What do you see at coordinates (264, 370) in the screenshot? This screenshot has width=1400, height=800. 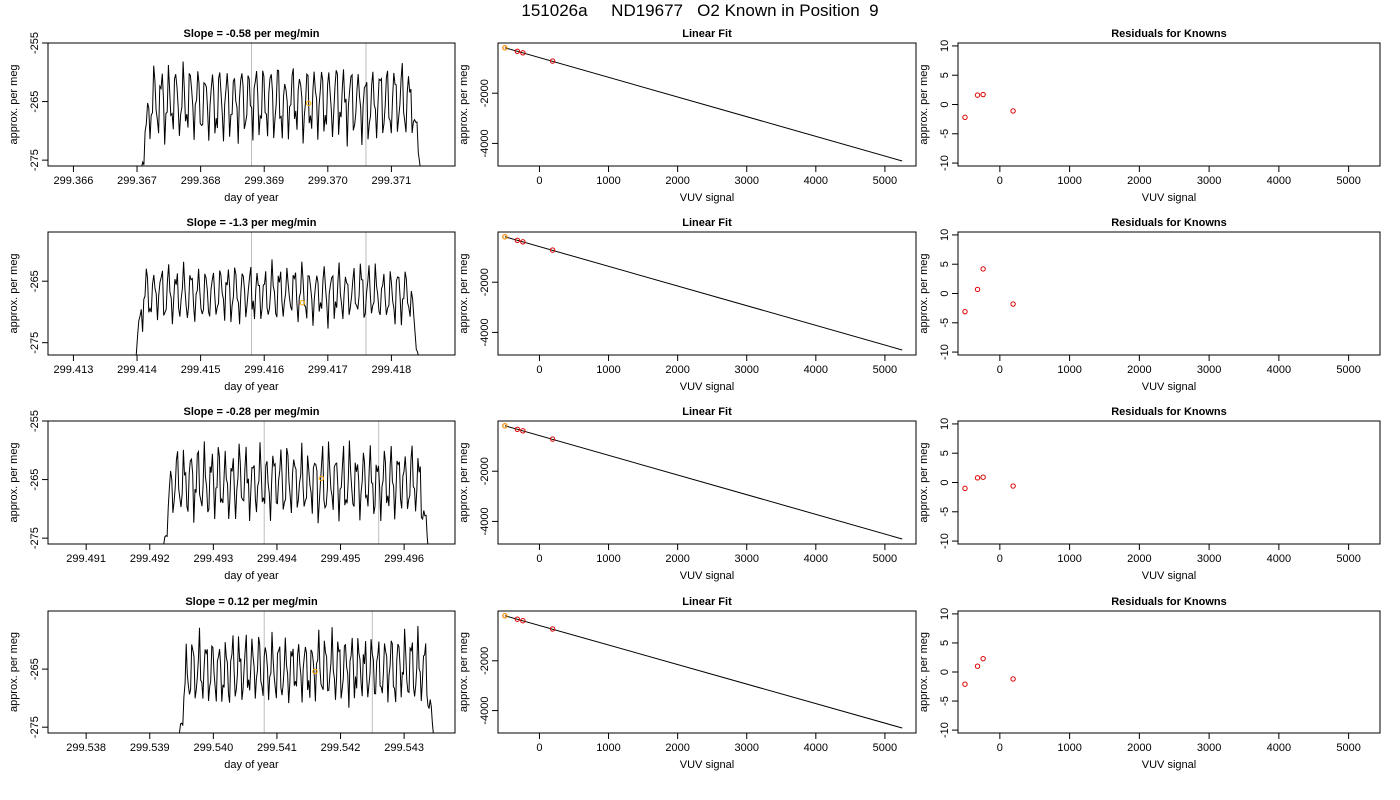 I see `x-tick-label: 299.416` at bounding box center [264, 370].